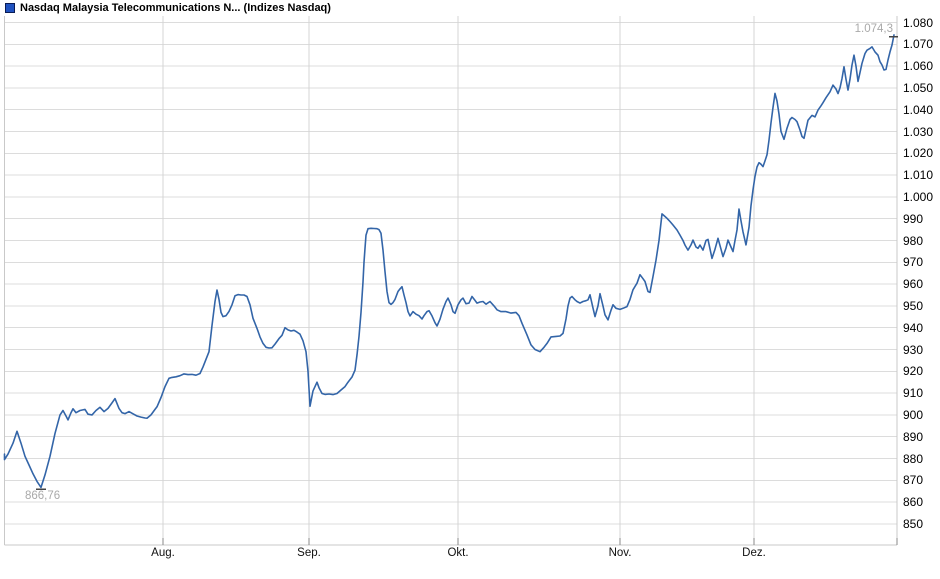 This screenshot has height=579, width=940. What do you see at coordinates (918, 110) in the screenshot?
I see `y-axis-label: 1.040` at bounding box center [918, 110].